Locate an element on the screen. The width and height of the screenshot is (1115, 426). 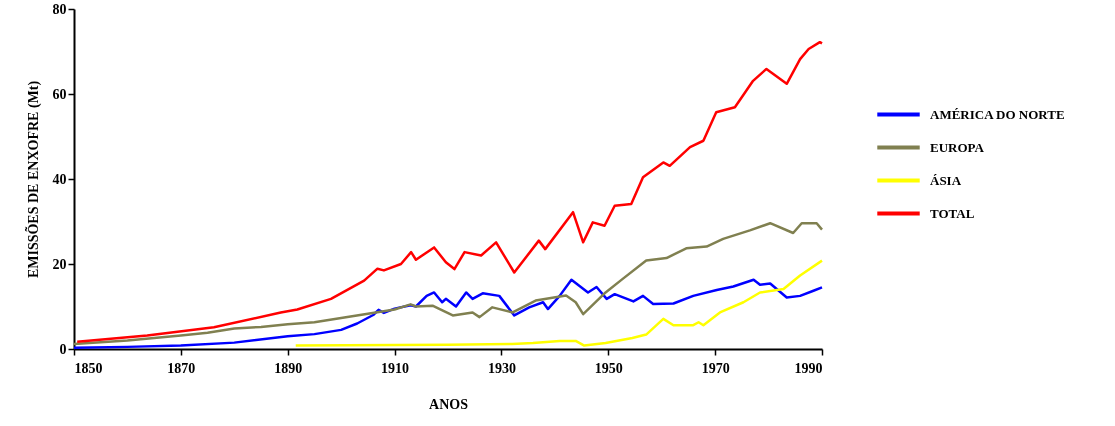
x-tick-label: 1970 is located at coordinates (715, 368).